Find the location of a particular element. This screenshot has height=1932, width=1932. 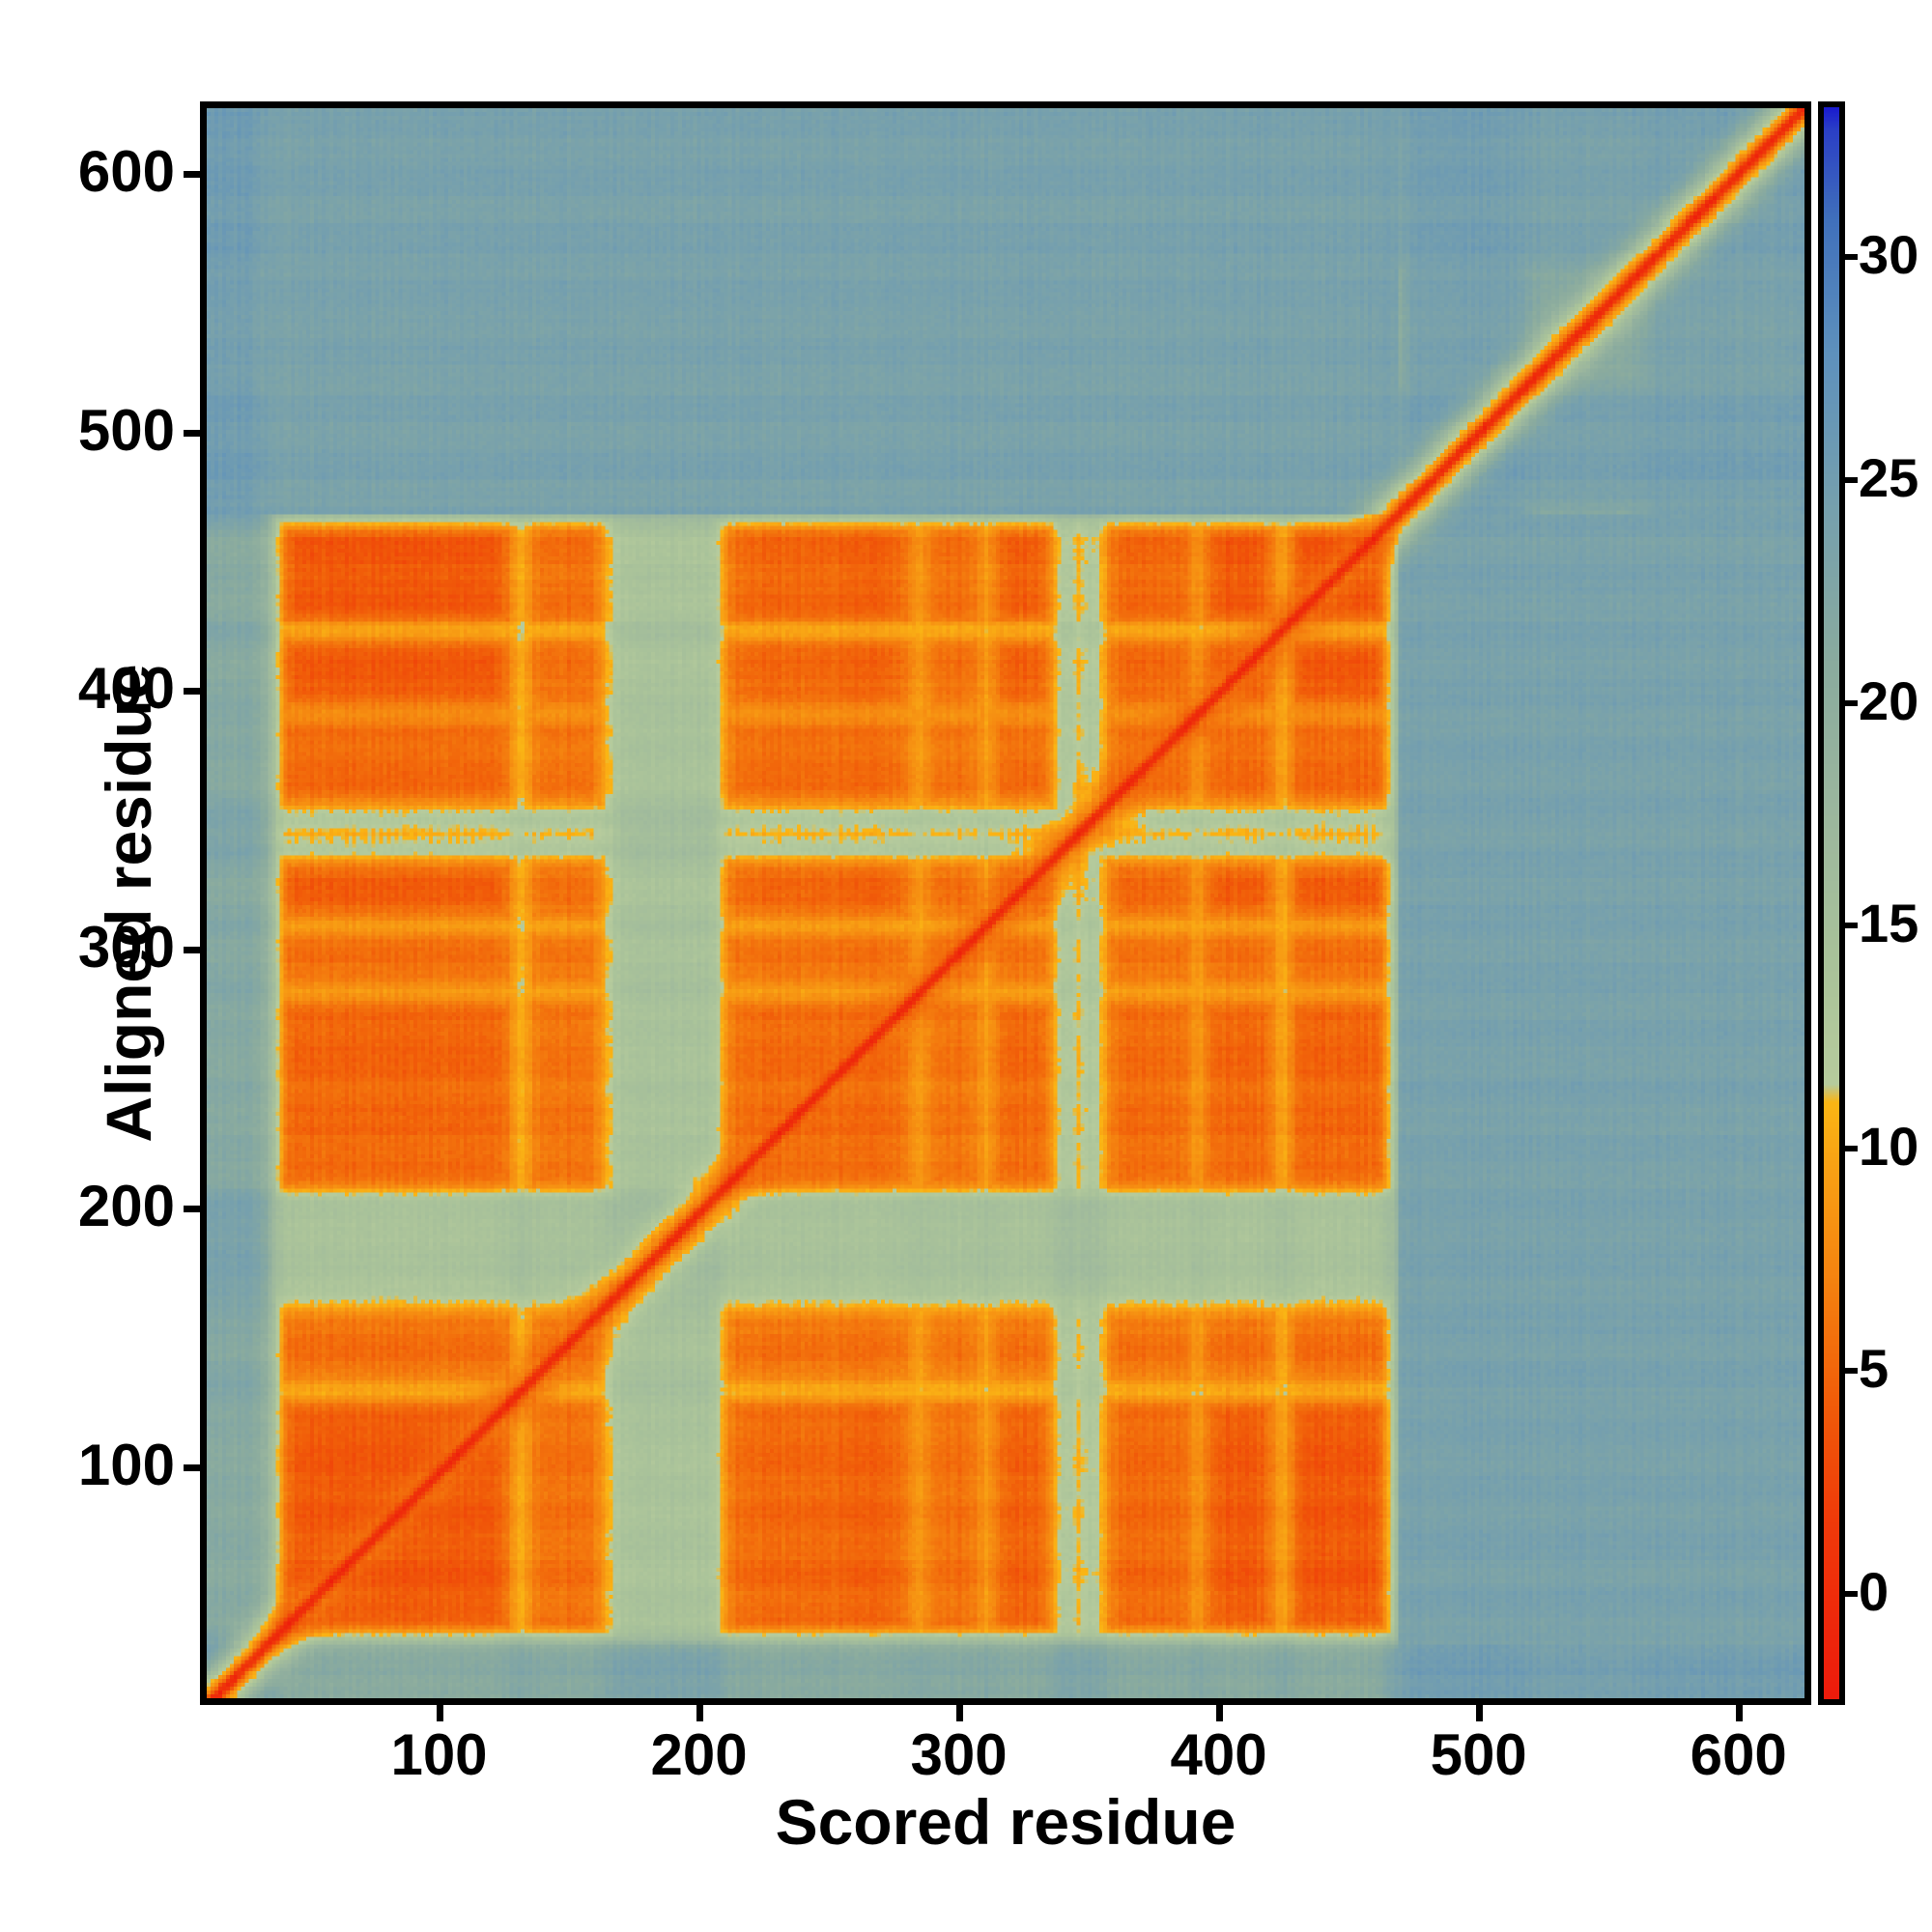

x-axis-tick-label: 200 is located at coordinates (699, 1754).